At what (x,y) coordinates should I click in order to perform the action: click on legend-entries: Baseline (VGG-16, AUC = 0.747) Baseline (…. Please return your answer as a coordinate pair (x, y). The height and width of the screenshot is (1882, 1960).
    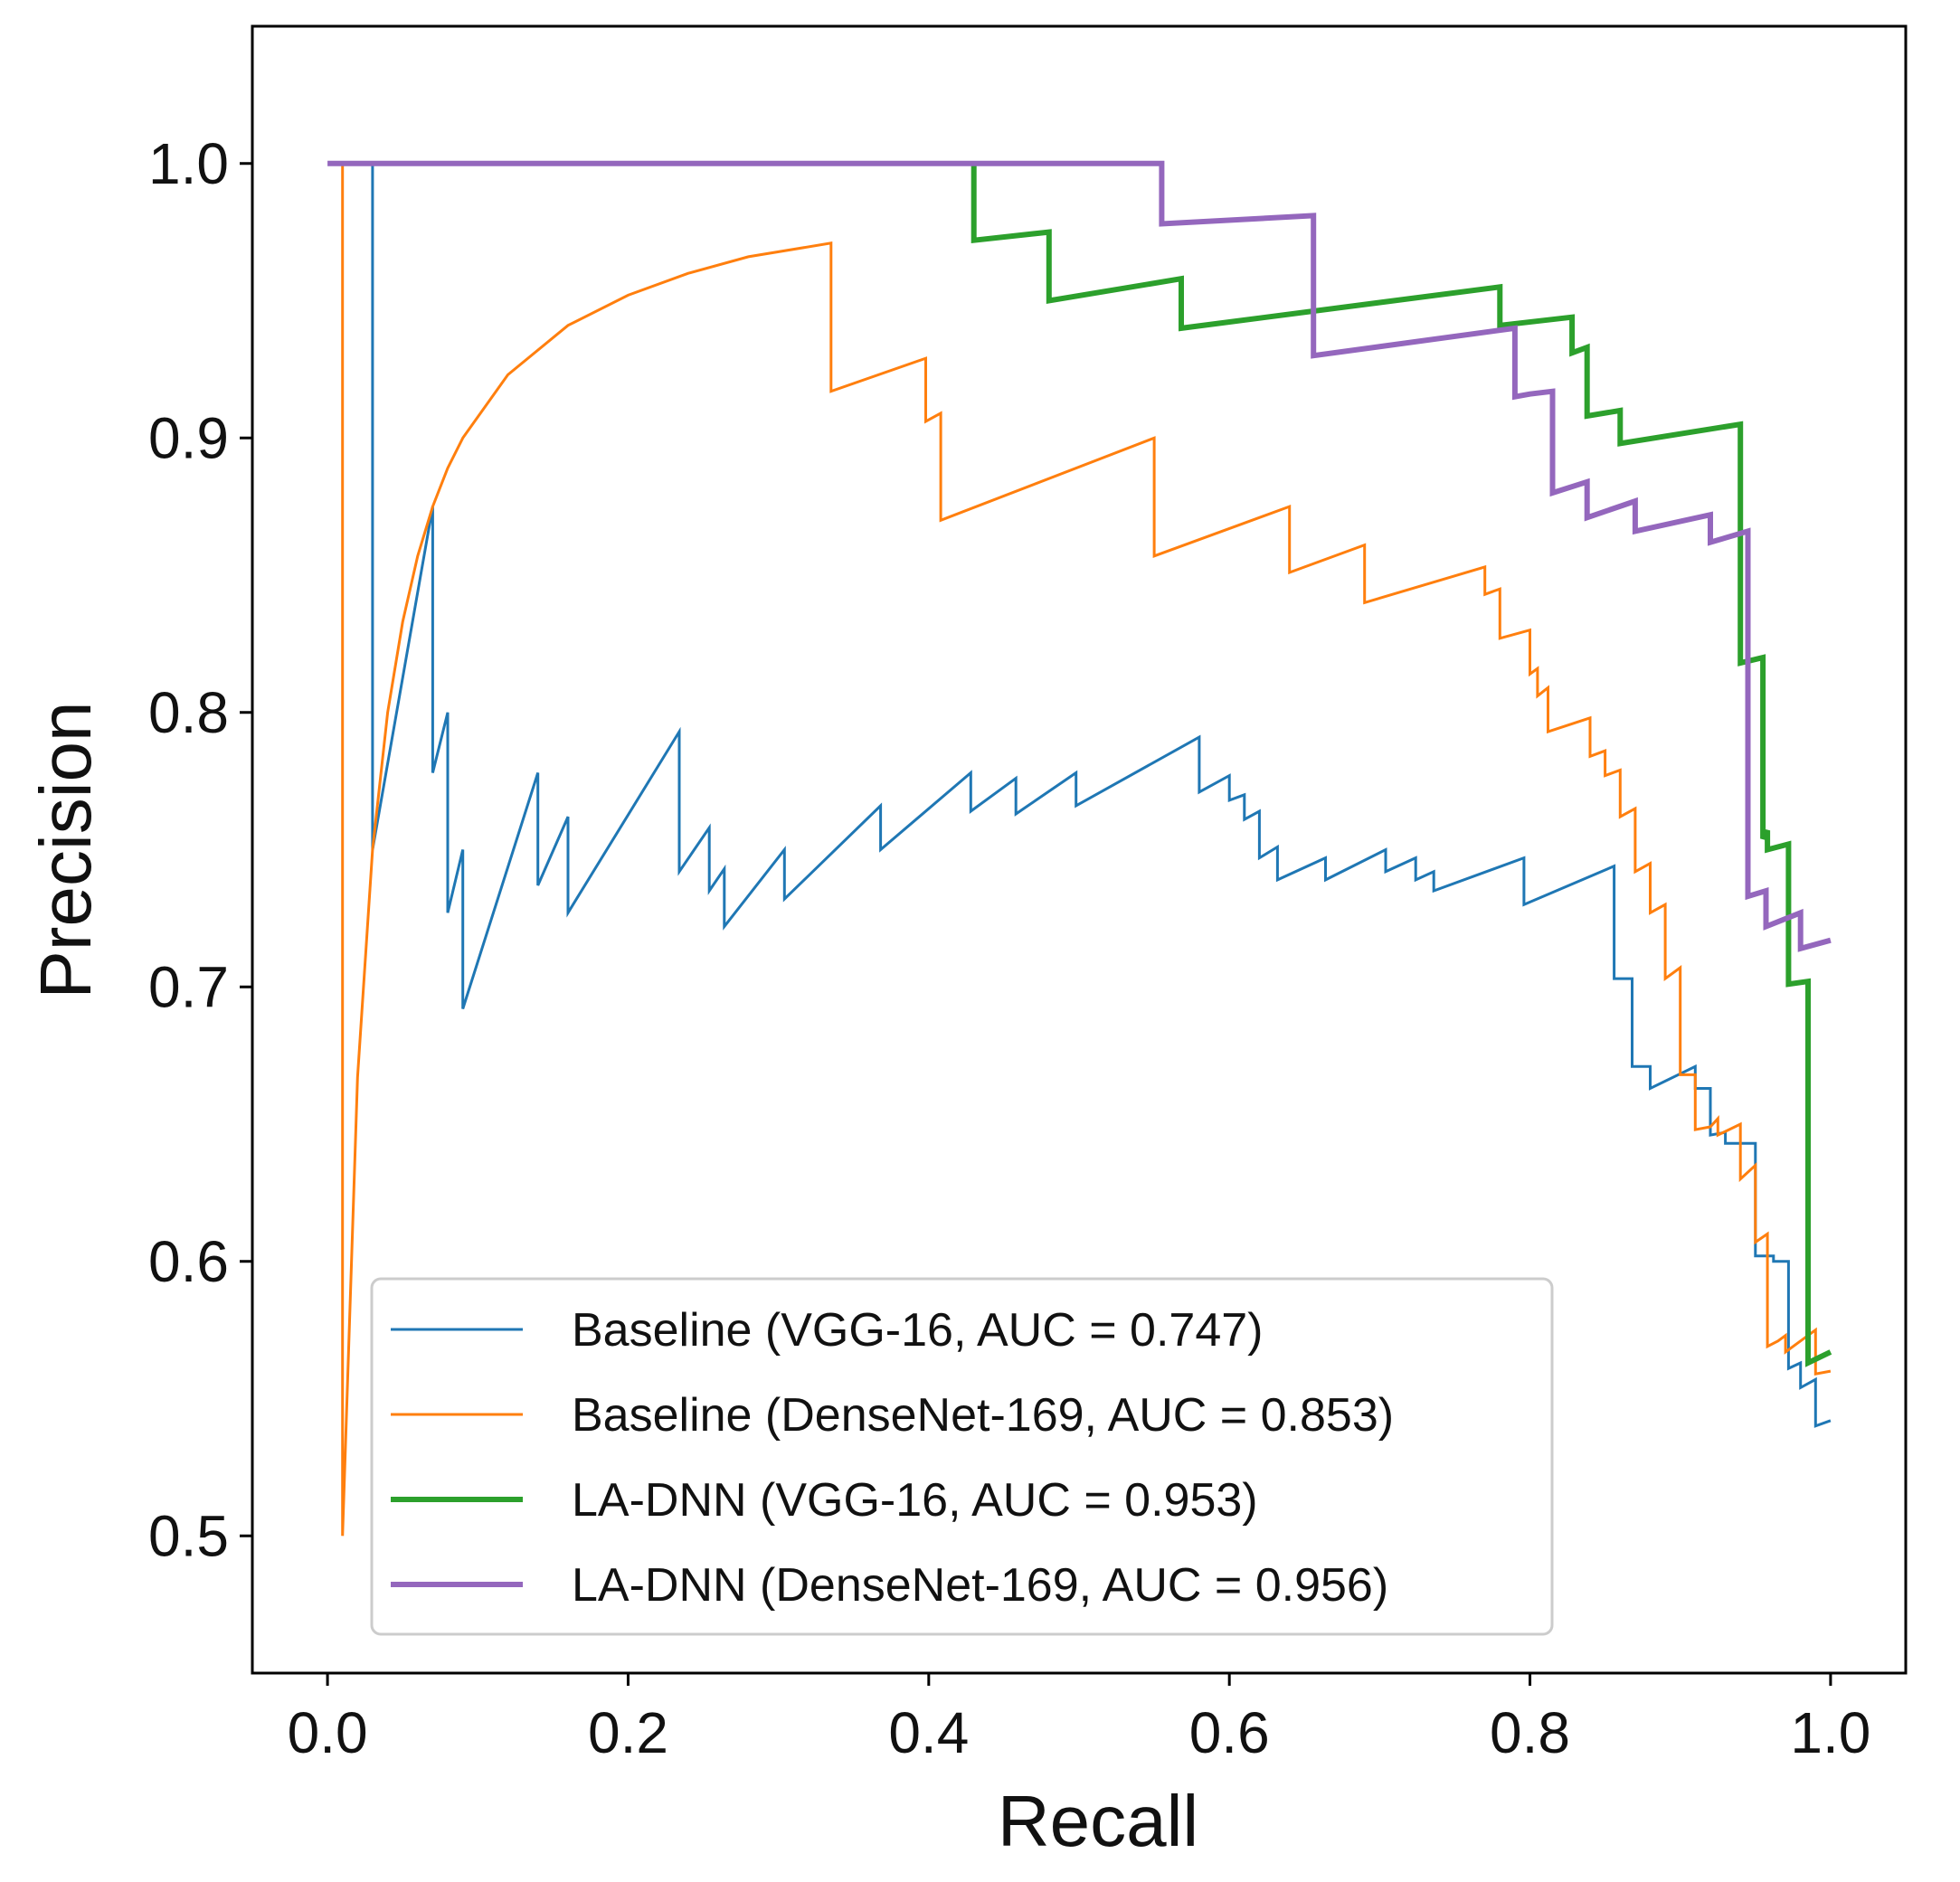
    Looking at the image, I should click on (893, 1458).